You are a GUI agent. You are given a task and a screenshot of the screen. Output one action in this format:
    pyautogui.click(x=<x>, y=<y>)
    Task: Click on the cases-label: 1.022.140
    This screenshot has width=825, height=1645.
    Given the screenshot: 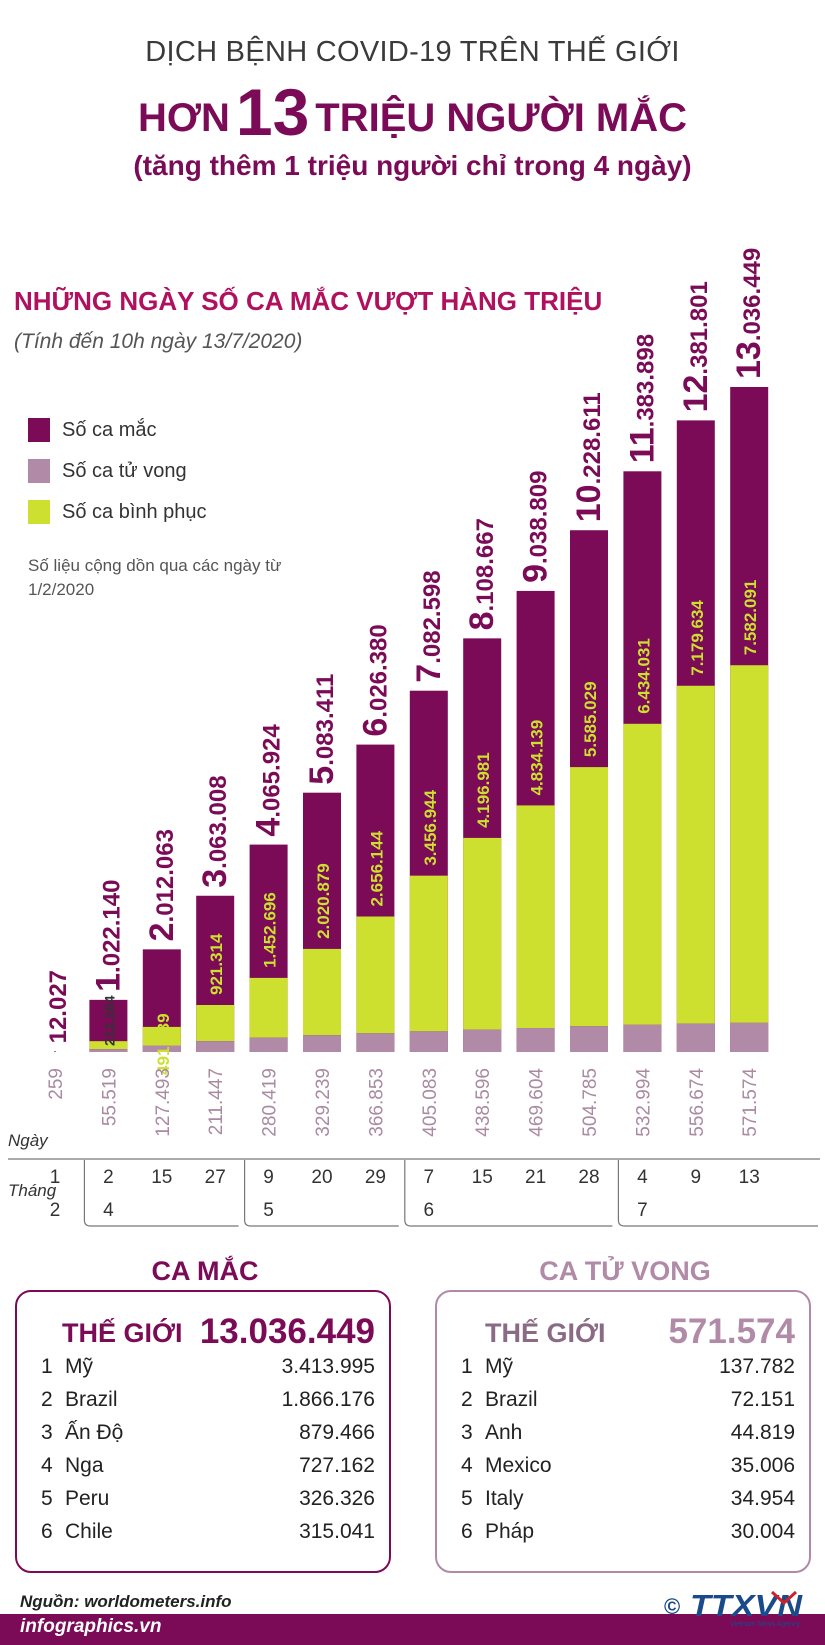 What is the action you would take?
    pyautogui.click(x=108, y=936)
    